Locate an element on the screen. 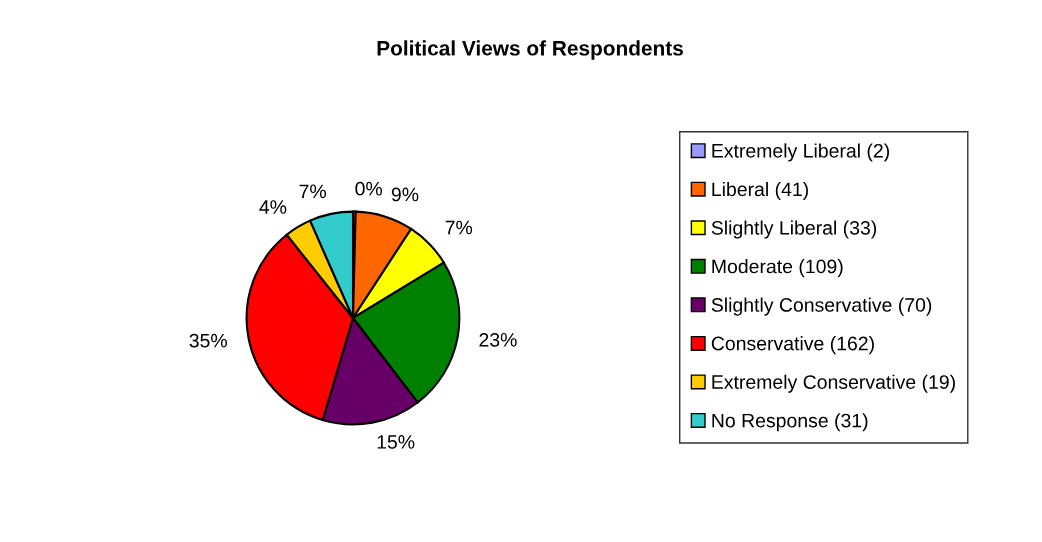 This screenshot has height=542, width=1042. legend-label: Slightly Conservative (70) is located at coordinates (821, 306).